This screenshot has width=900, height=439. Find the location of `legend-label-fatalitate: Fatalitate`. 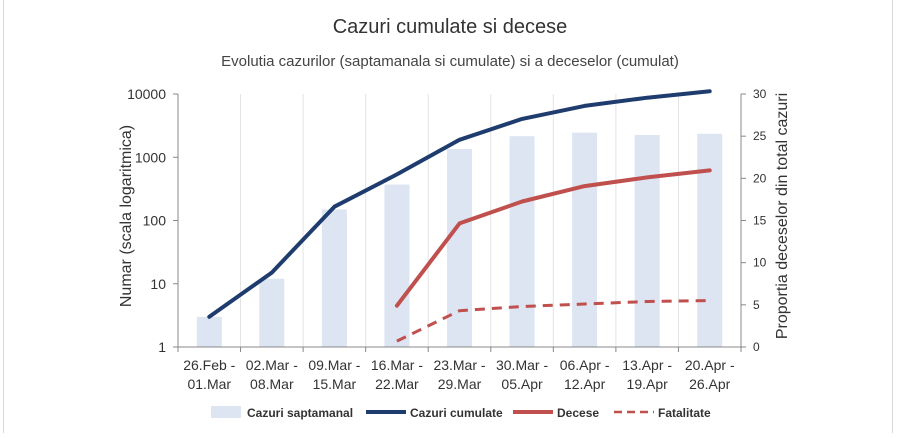

legend-label-fatalitate: Fatalitate is located at coordinates (684, 413).